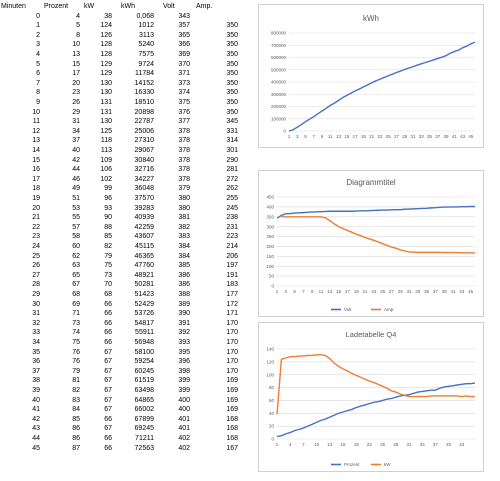 This screenshot has height=481, width=500. What do you see at coordinates (36, 448) in the screenshot?
I see `table-cell: 45` at bounding box center [36, 448].